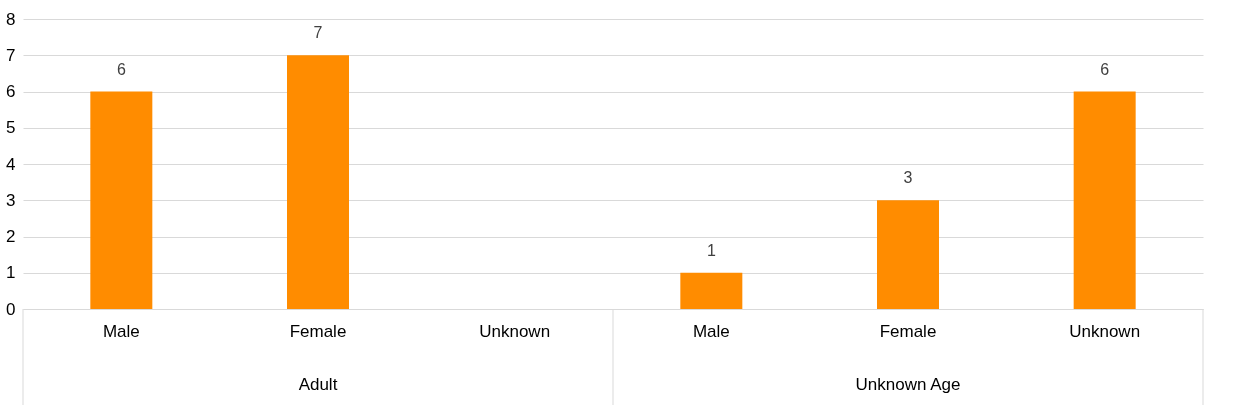  Describe the element at coordinates (11, 128) in the screenshot. I see `y-tick-label: 5` at that location.